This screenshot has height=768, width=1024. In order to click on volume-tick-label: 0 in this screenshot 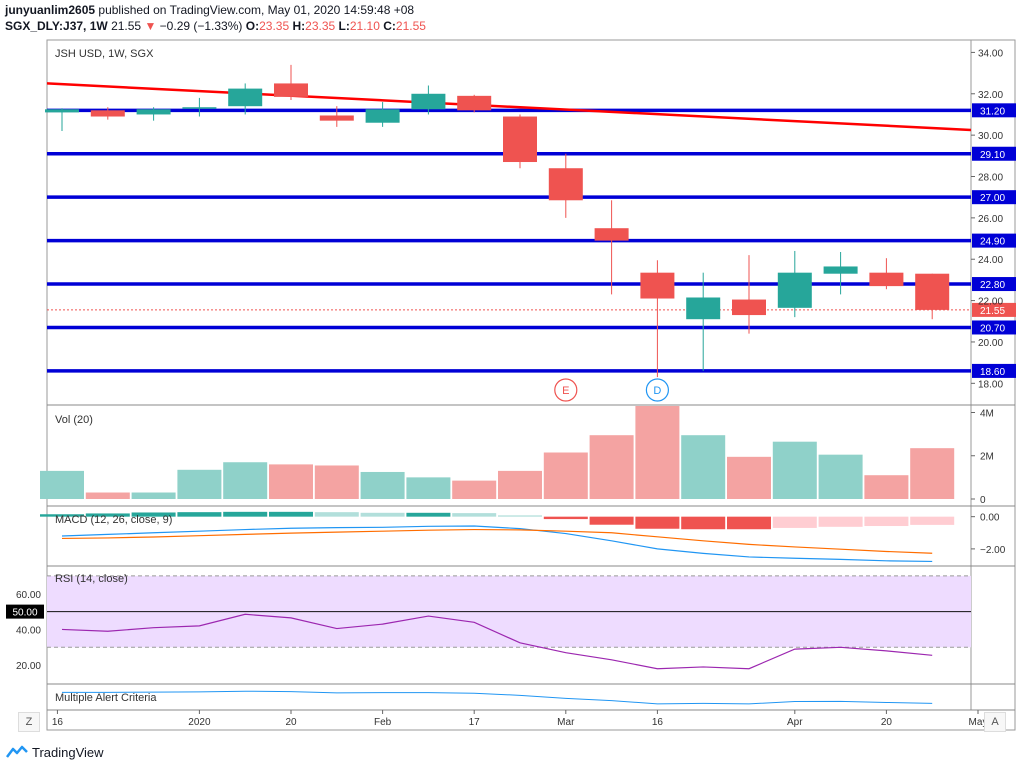, I will do `click(983, 500)`.